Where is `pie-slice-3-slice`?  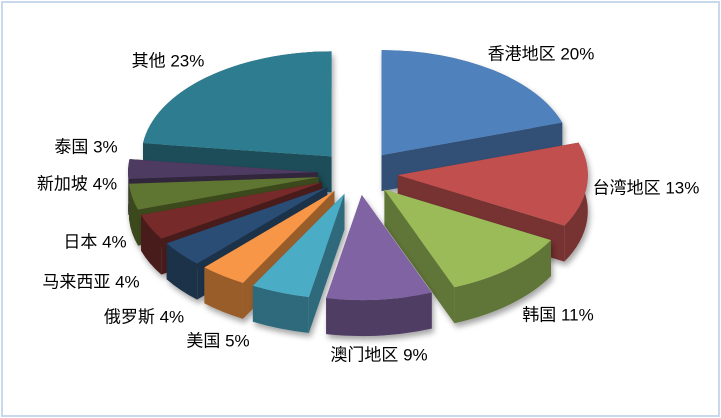 pie-slice-3-slice is located at coordinates (379, 266).